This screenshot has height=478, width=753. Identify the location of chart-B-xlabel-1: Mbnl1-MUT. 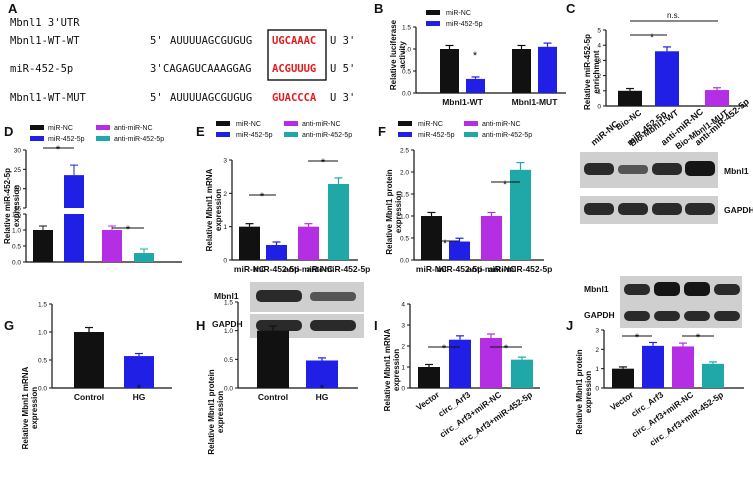
(535, 102).